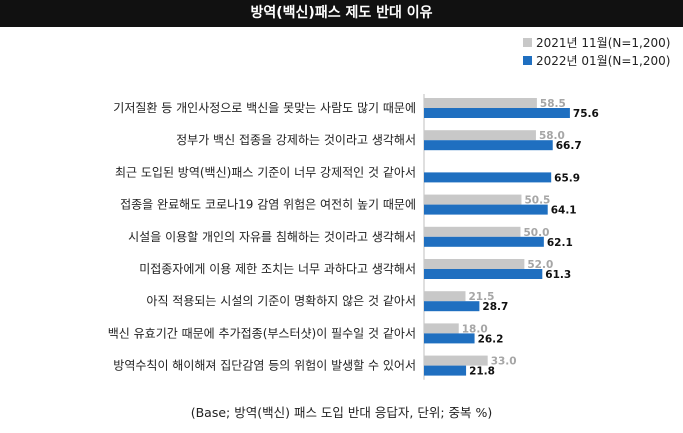 This screenshot has height=433, width=683. I want to click on value-label-2021-11: 18.0, so click(475, 329).